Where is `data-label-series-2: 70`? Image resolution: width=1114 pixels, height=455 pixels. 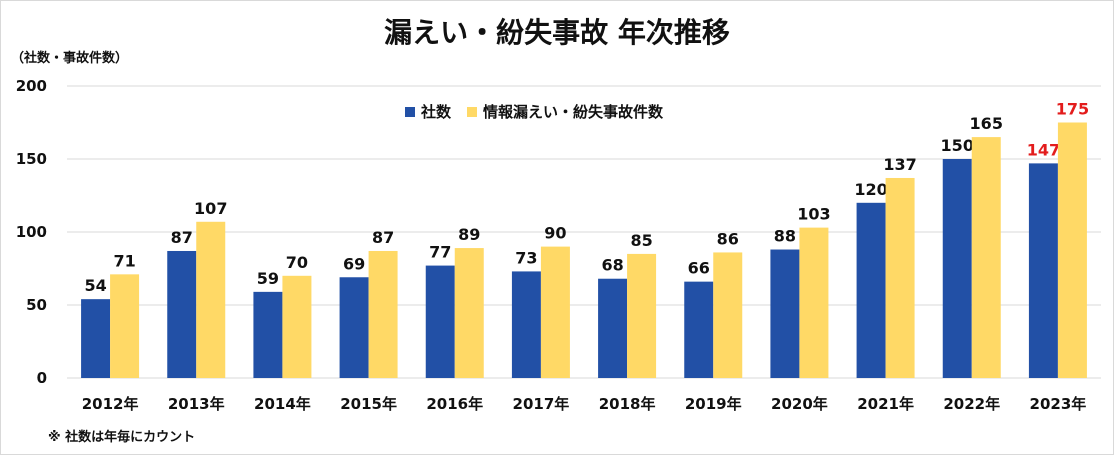
data-label-series-2: 70 is located at coordinates (297, 262).